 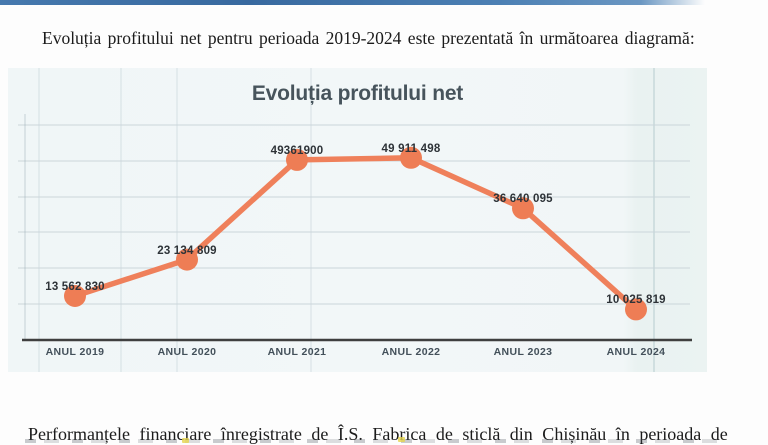 I want to click on data-label-anul-2023: 36 640 095, so click(x=523, y=199).